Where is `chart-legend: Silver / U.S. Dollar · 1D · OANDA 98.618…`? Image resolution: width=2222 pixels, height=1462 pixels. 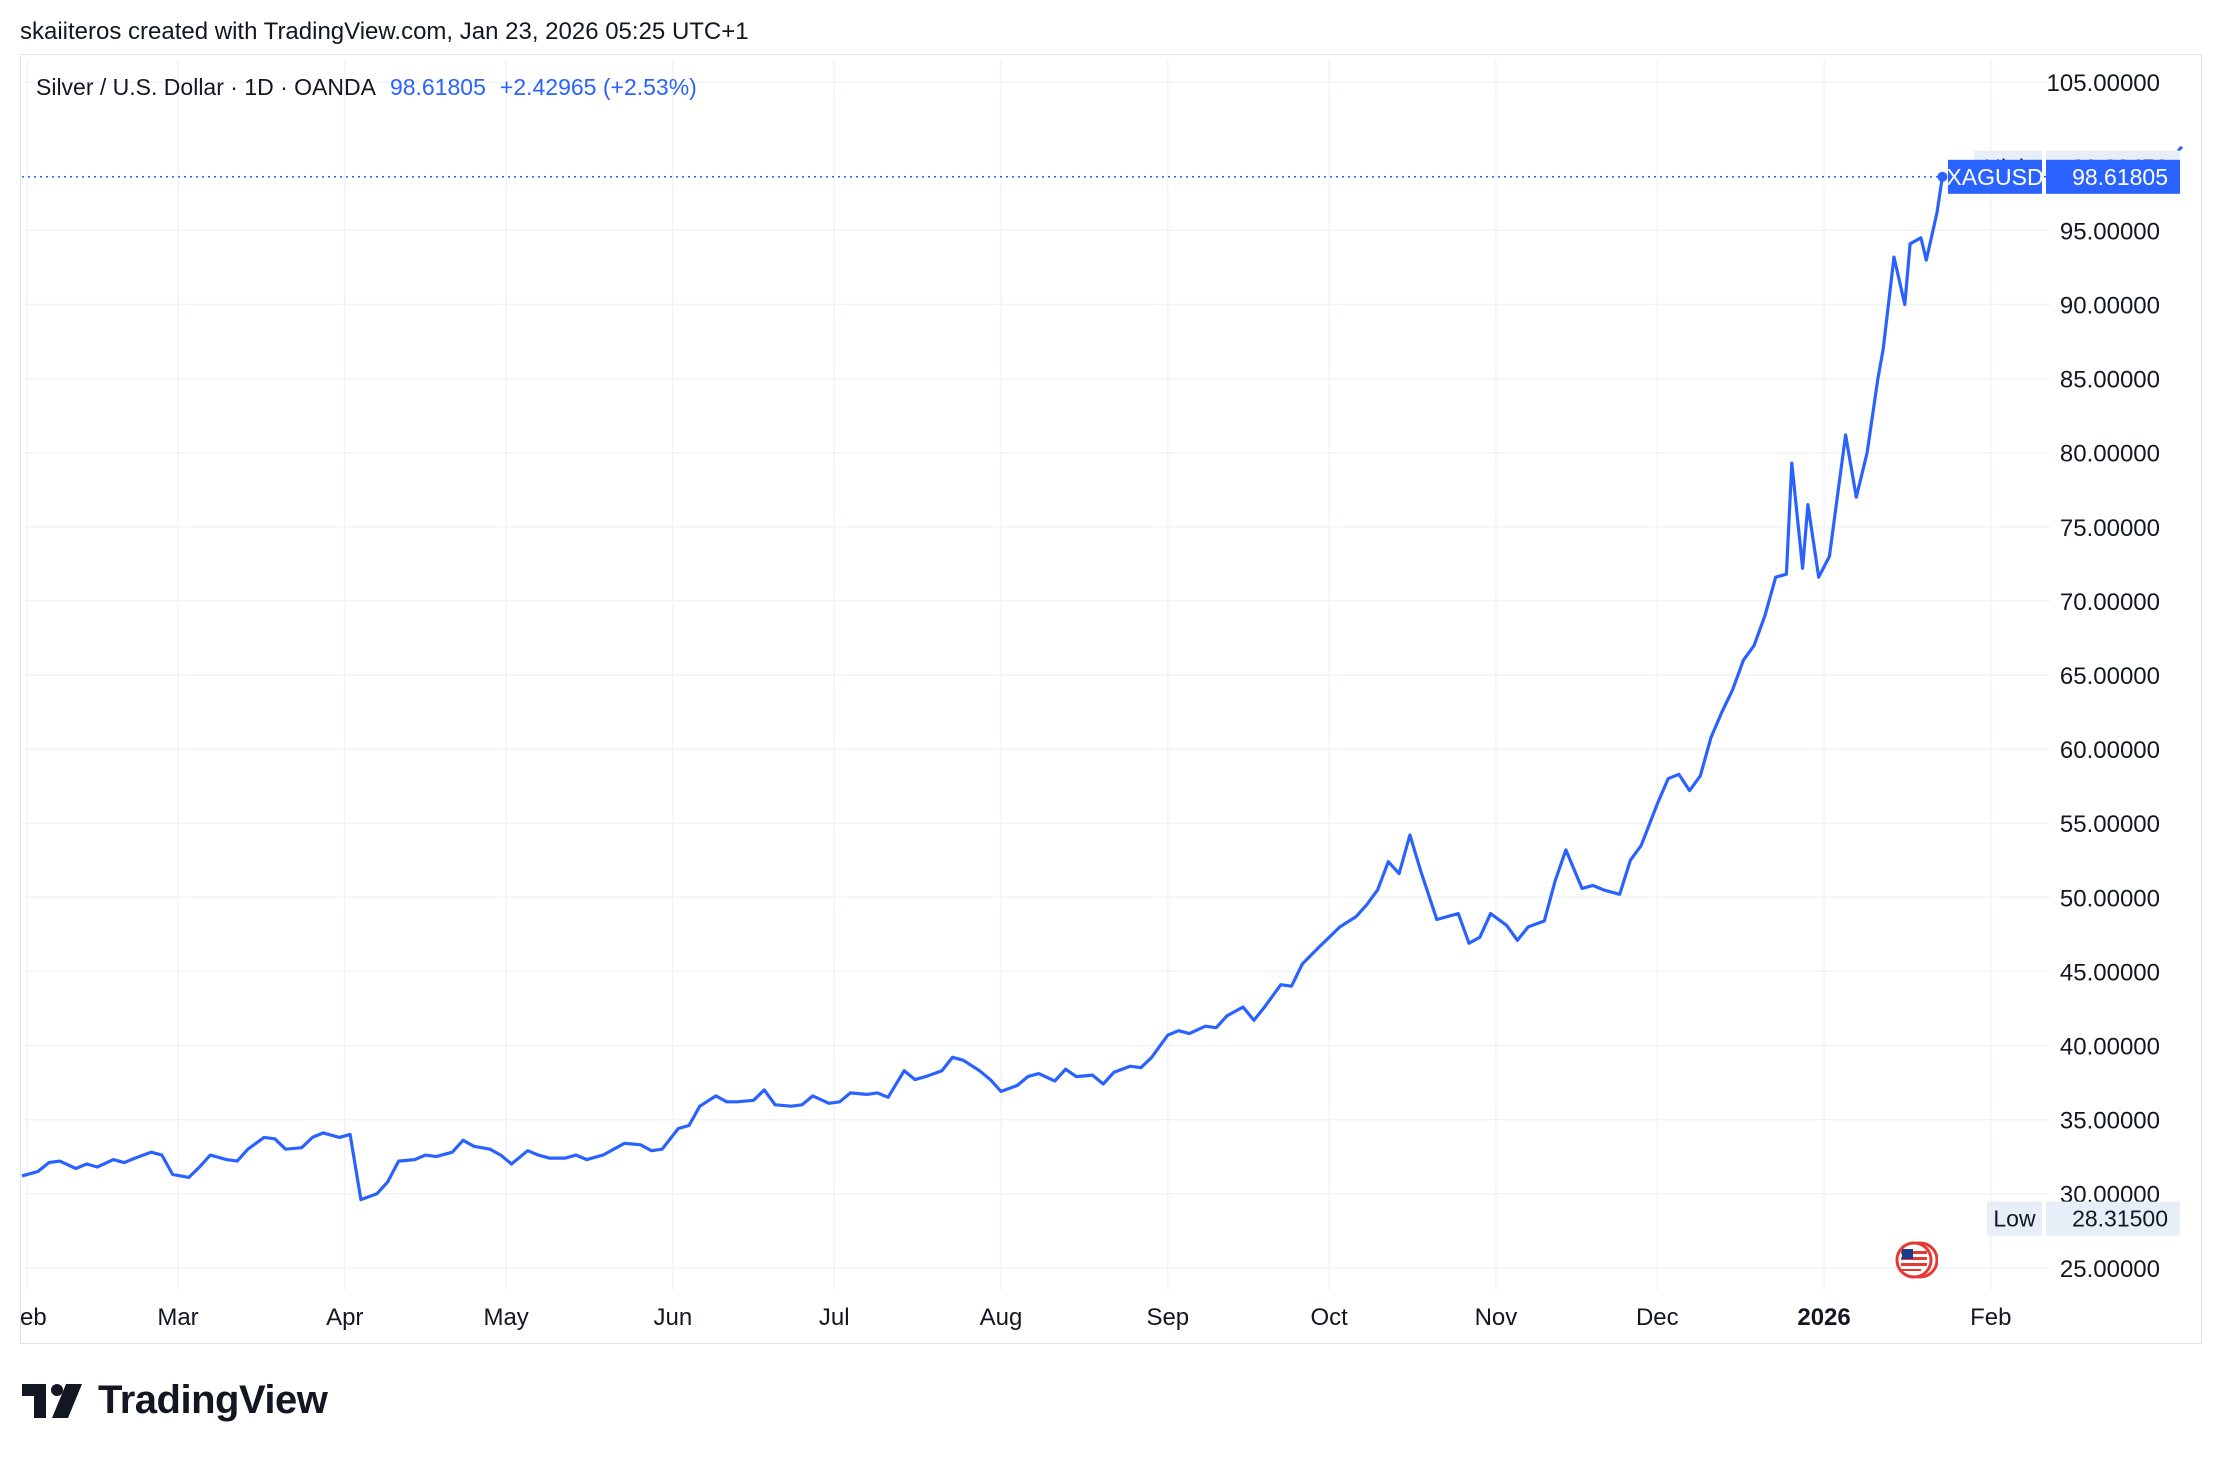
chart-legend: Silver / U.S. Dollar · 1D · OANDA 98.618… is located at coordinates (366, 87).